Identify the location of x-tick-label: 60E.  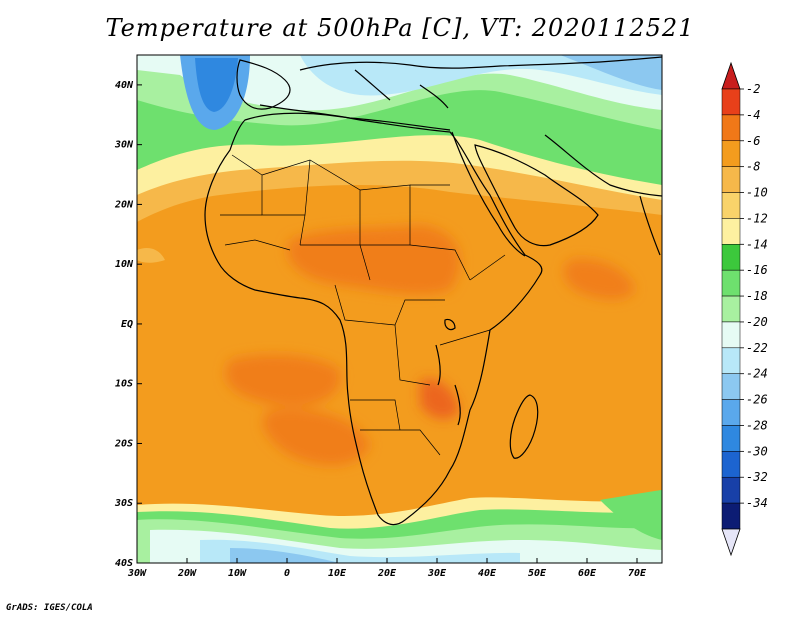
(587, 573).